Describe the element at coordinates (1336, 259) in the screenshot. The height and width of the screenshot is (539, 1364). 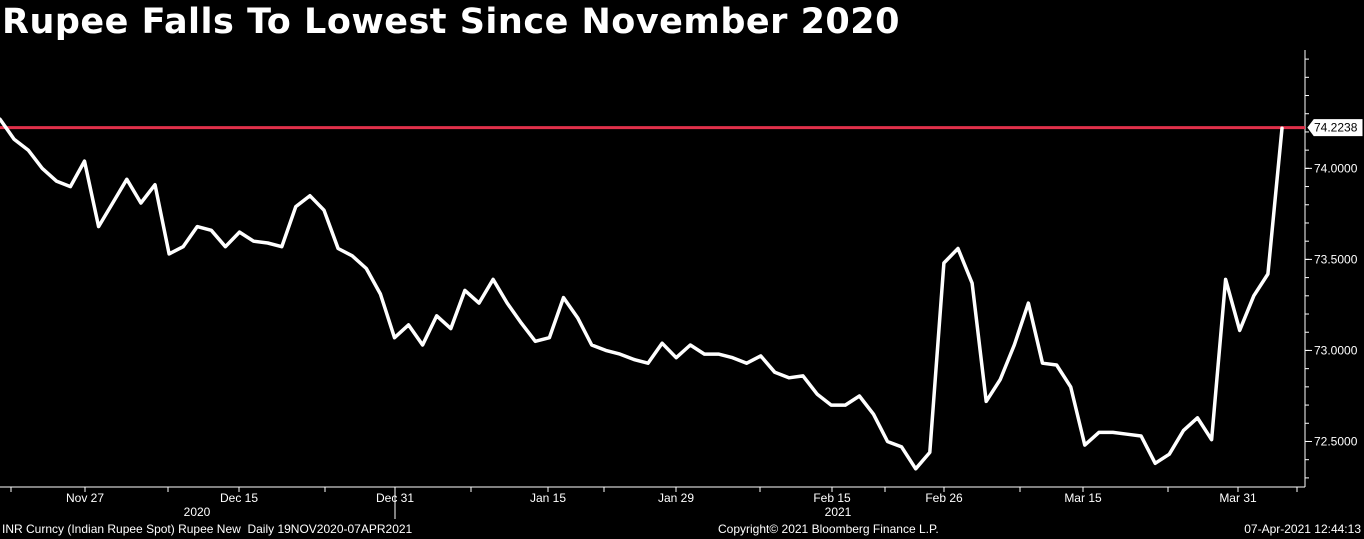
I see `y-tick-label: 73.5000` at that location.